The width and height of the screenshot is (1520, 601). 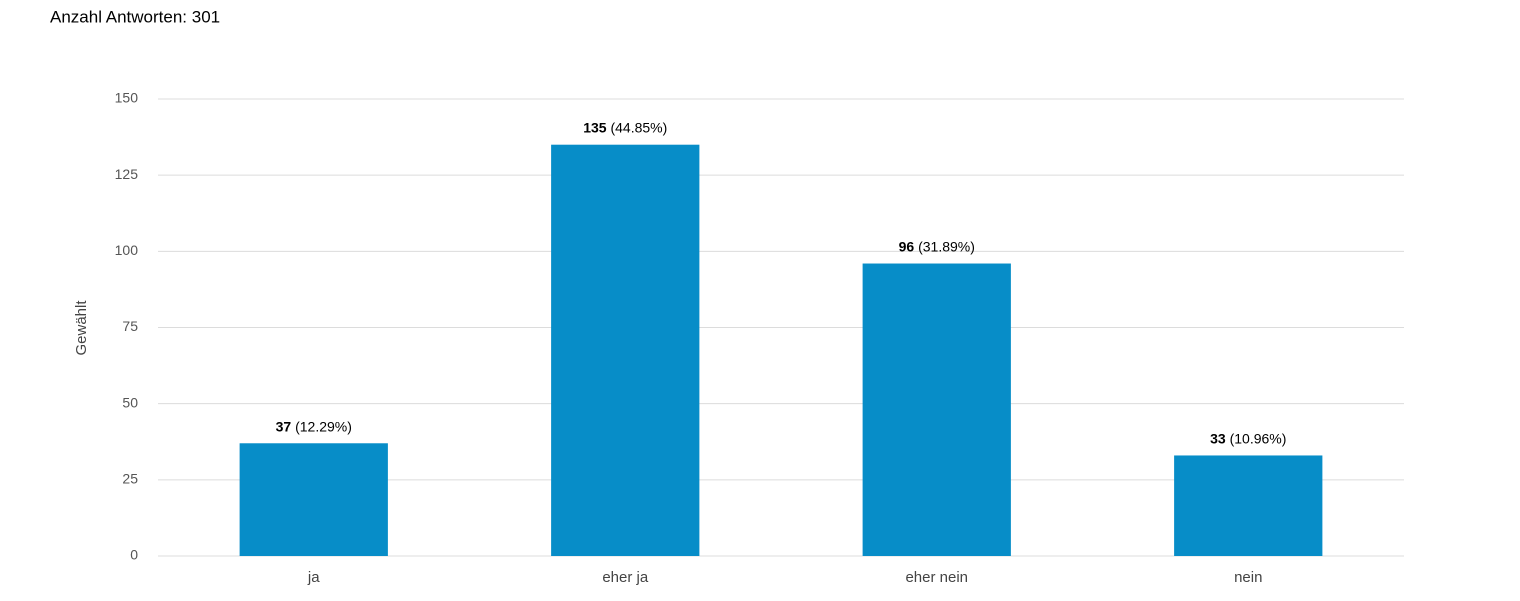 What do you see at coordinates (1258, 438) in the screenshot?
I see `data-label-percent: (10.96%)` at bounding box center [1258, 438].